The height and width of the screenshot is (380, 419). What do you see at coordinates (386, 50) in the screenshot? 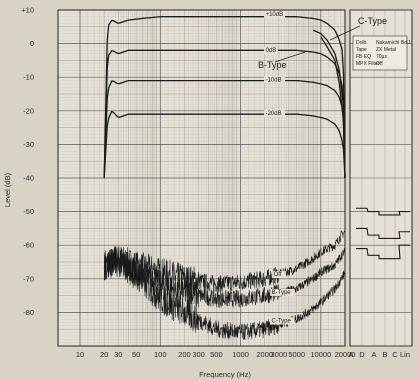
I see `legend-value-2: ZX Metal` at bounding box center [386, 50].